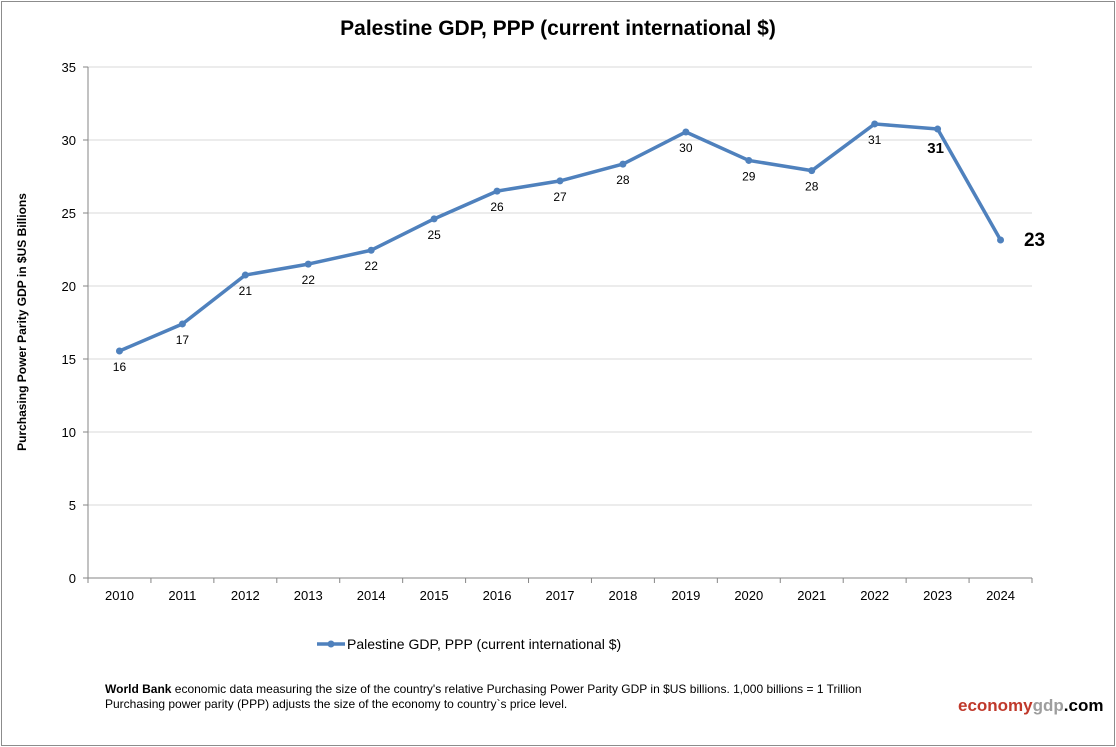 The image size is (1116, 747). I want to click on x-tick-label: 2014, so click(371, 595).